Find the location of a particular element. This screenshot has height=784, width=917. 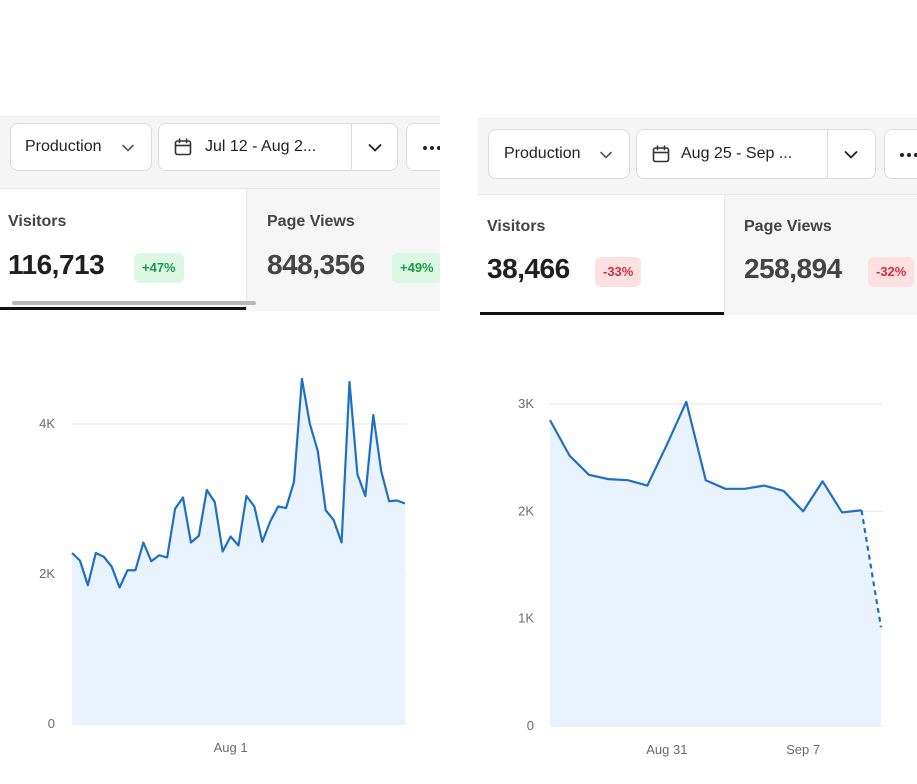

change-badge: -32% is located at coordinates (891, 272).